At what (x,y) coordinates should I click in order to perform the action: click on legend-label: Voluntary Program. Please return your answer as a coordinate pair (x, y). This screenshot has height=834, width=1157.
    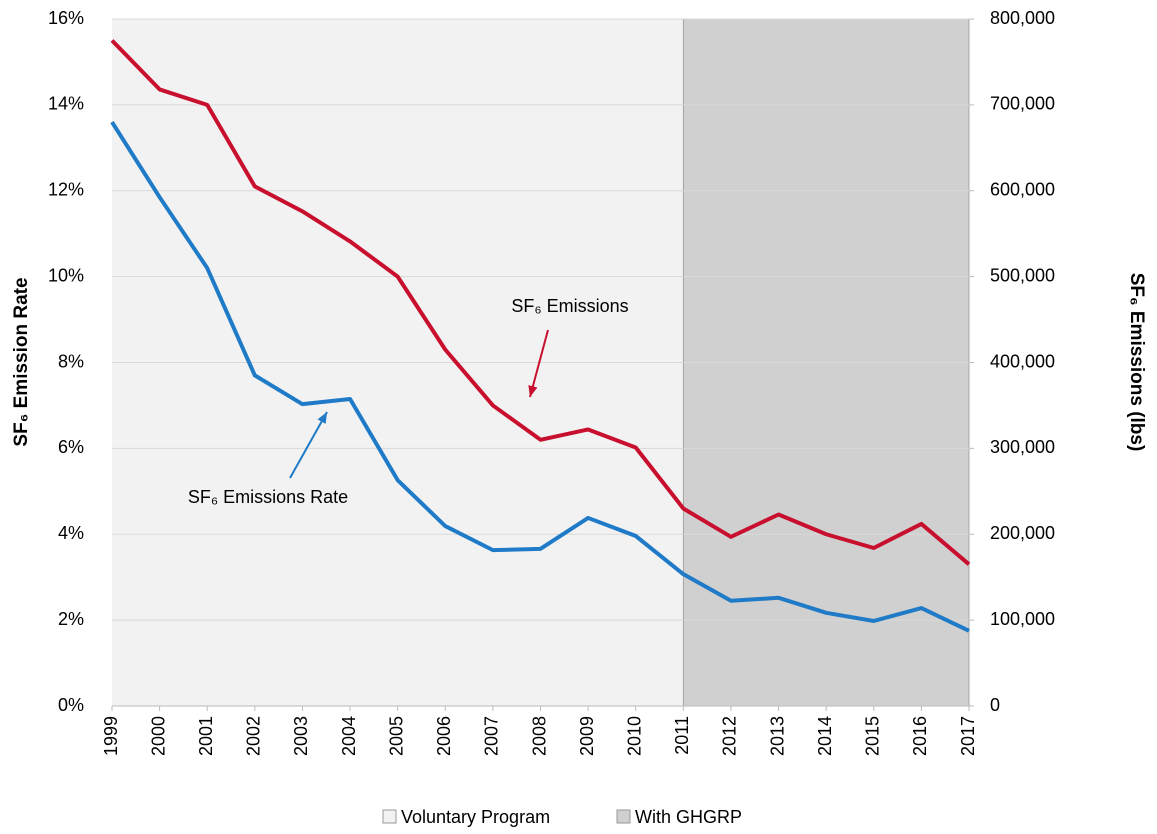
    Looking at the image, I should click on (475, 817).